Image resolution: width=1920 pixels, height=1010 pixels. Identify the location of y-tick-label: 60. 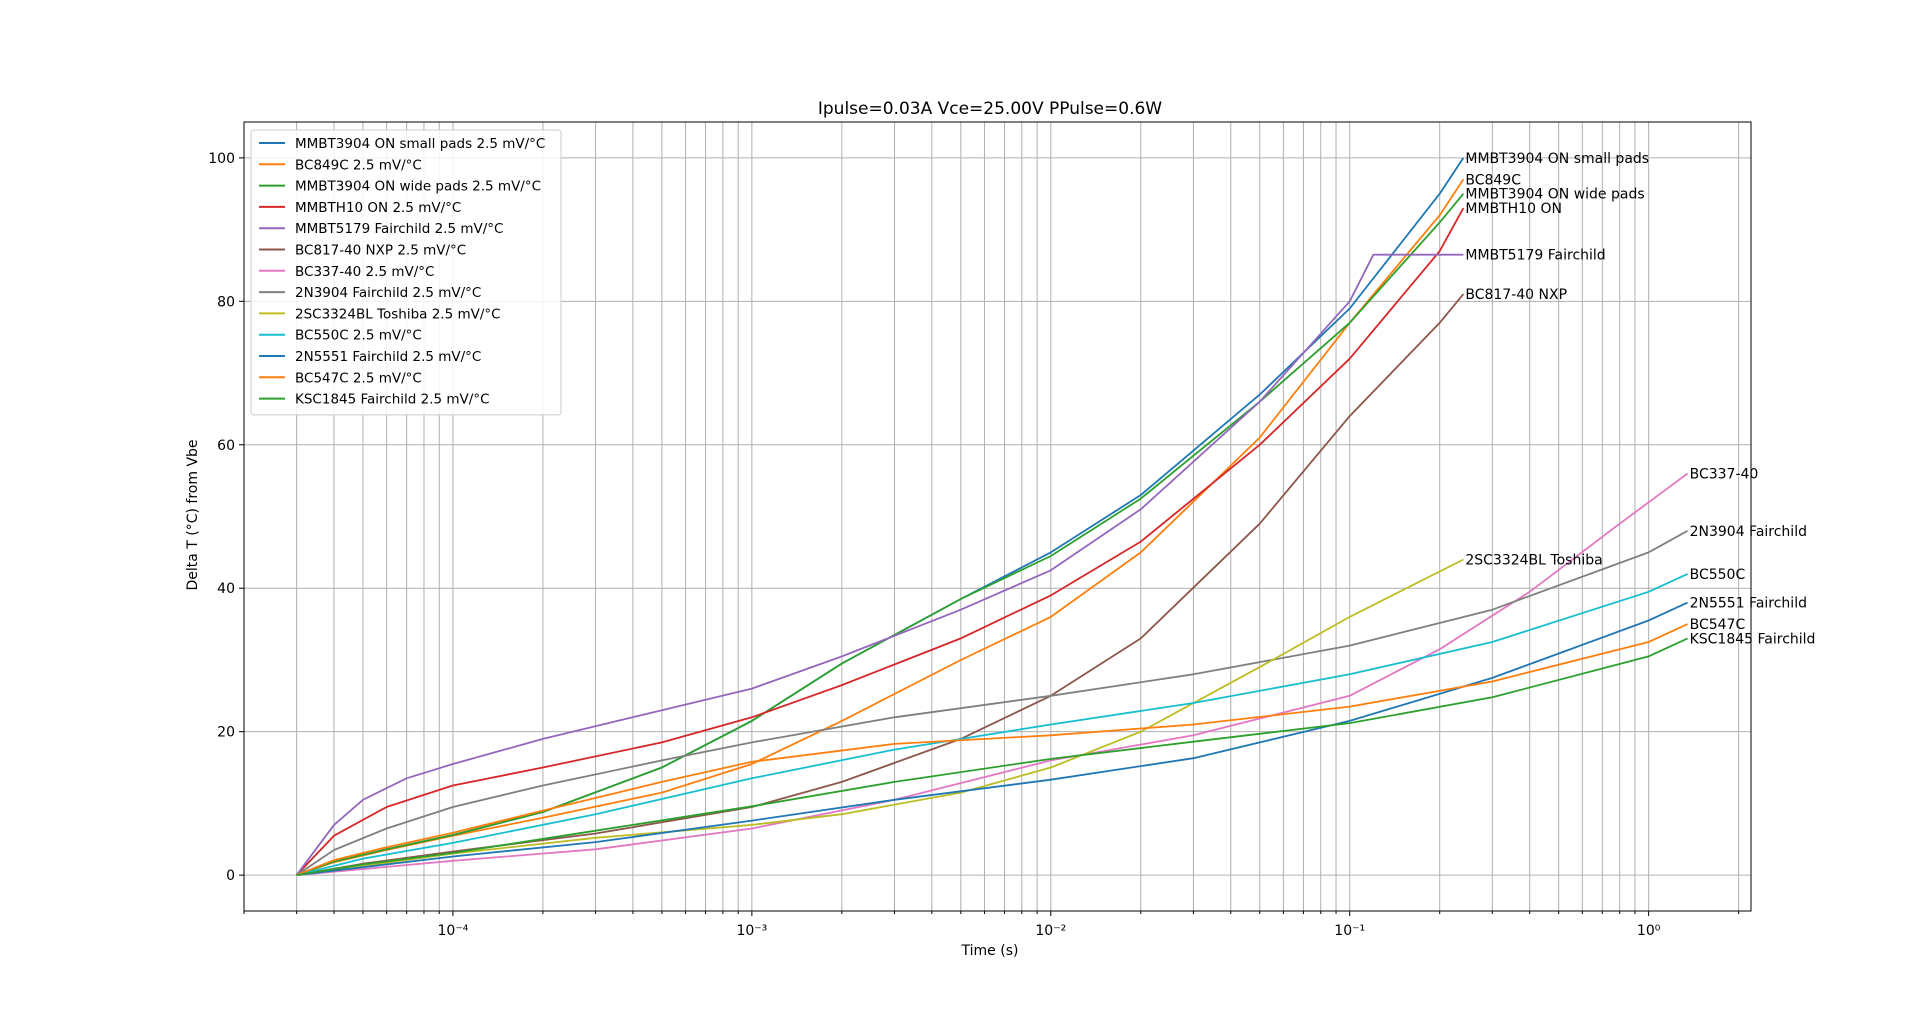
(226, 446).